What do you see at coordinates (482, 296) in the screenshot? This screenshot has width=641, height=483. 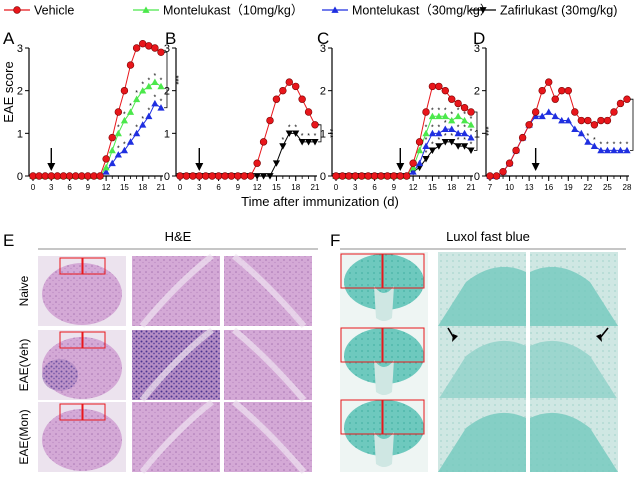 I see `lfb-white-matter` at bounding box center [482, 296].